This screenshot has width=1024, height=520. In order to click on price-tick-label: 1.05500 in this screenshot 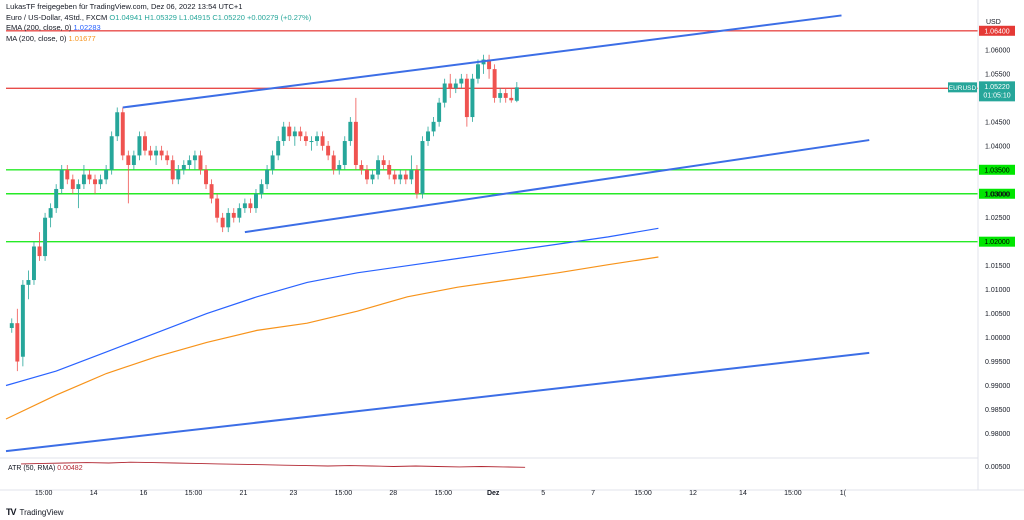, I will do `click(997, 74)`.